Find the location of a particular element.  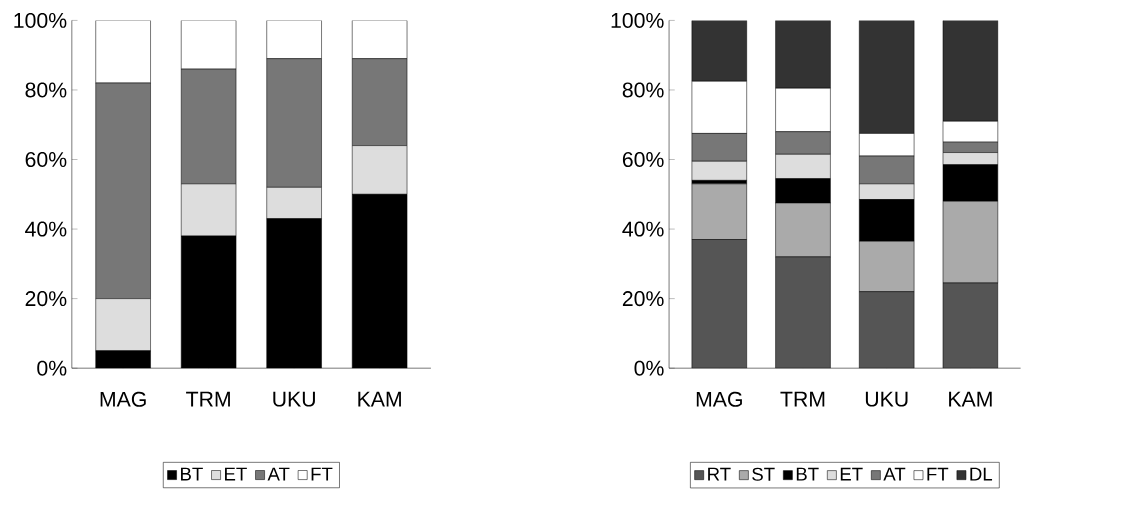

legend-label: RT is located at coordinates (719, 474).